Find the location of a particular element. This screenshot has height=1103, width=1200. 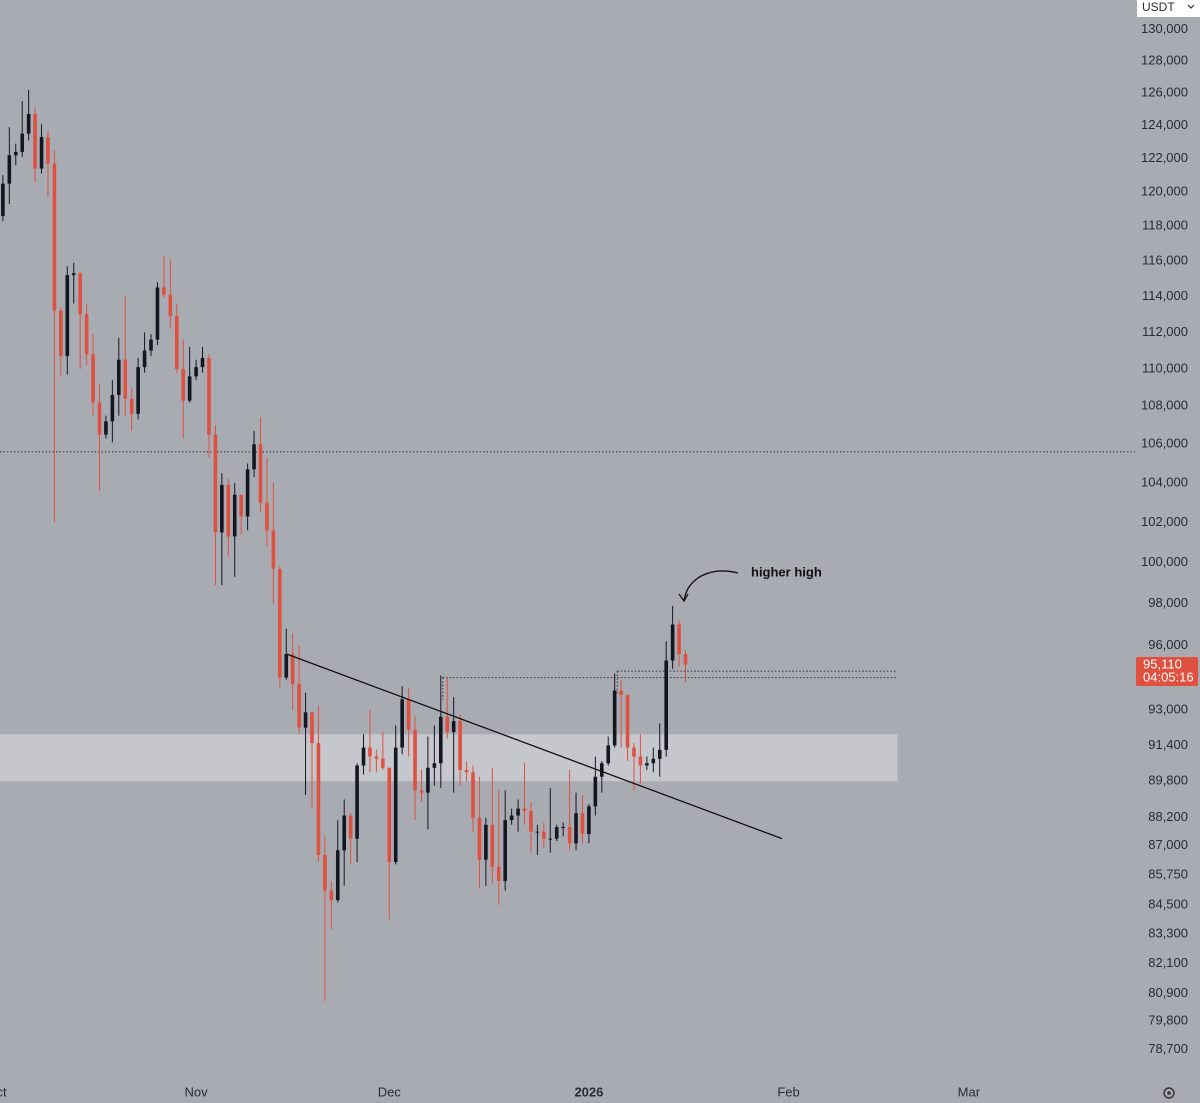

settings-icon-dot is located at coordinates (1169, 1093).